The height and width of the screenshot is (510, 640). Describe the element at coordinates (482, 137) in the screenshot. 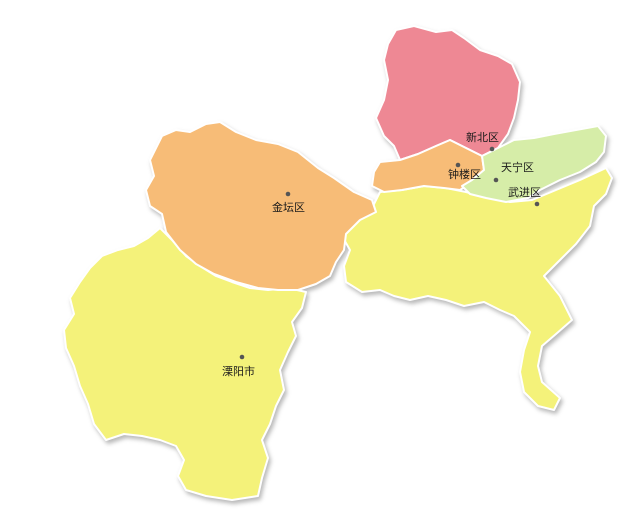

I see `label-xinbei: 新北区` at that location.